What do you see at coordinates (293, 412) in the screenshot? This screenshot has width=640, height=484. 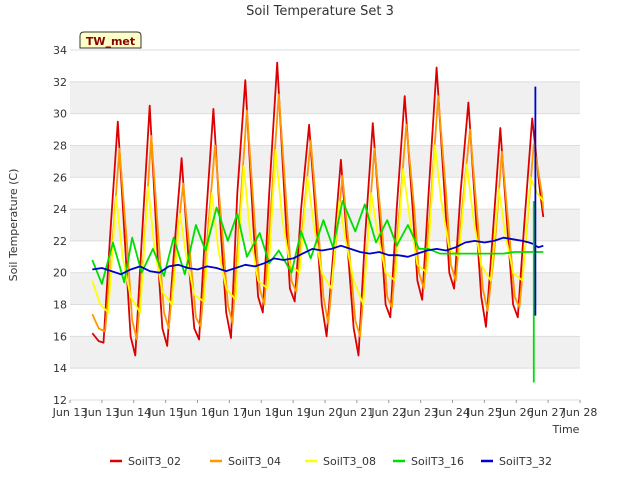 I see `x-tick-label: Jun 19` at bounding box center [293, 412].